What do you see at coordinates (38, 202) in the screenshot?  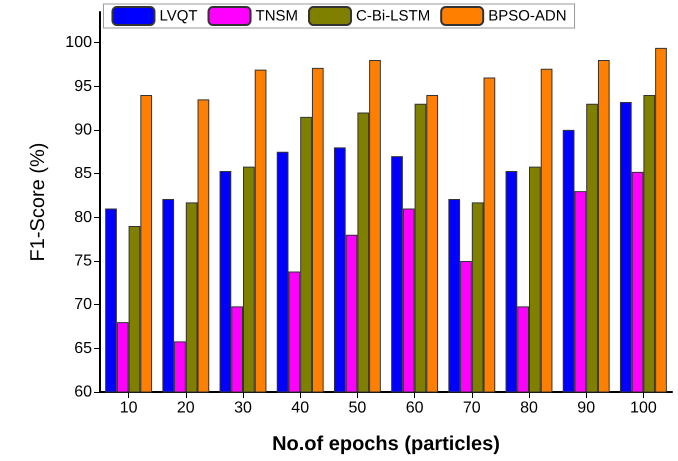 I see `y-axis-title: F1-Score (%)` at bounding box center [38, 202].